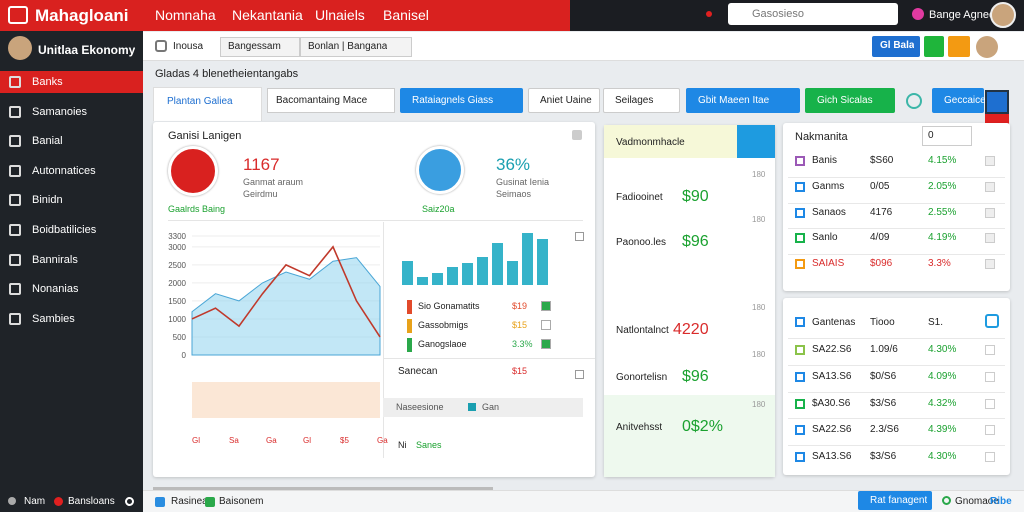 The image size is (1024, 512). What do you see at coordinates (828, 264) in the screenshot?
I see `cell: SAIAIS` at bounding box center [828, 264].